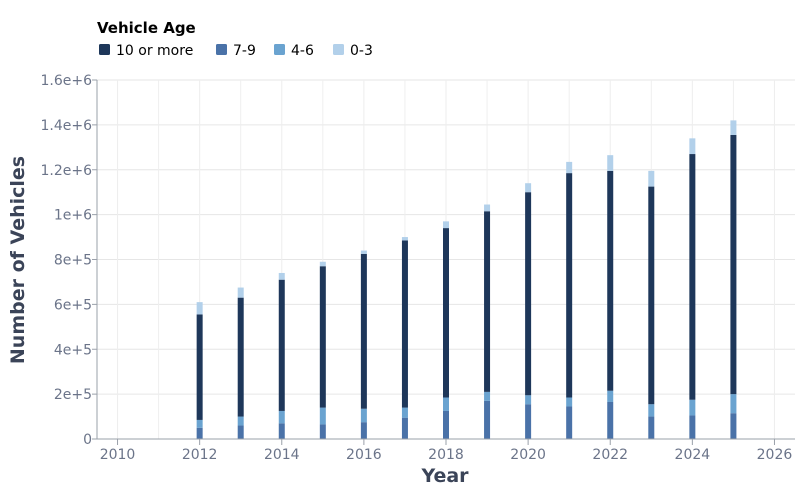  Describe the element at coordinates (775, 455) in the screenshot. I see `x-tick-label: 2026` at that location.